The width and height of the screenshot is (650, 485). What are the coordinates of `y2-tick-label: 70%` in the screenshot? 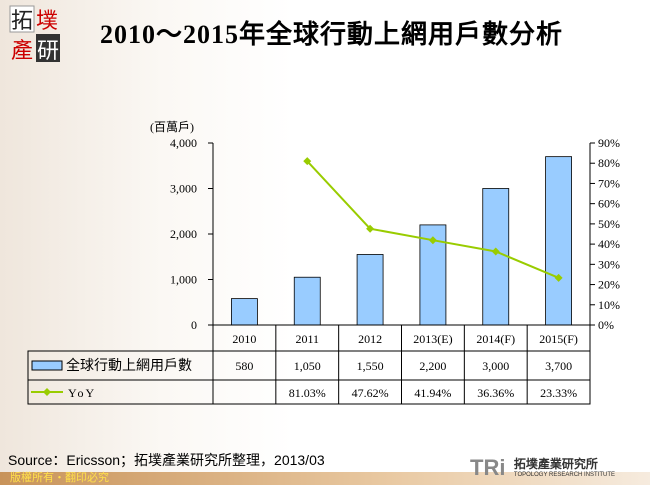 It's located at (609, 183).